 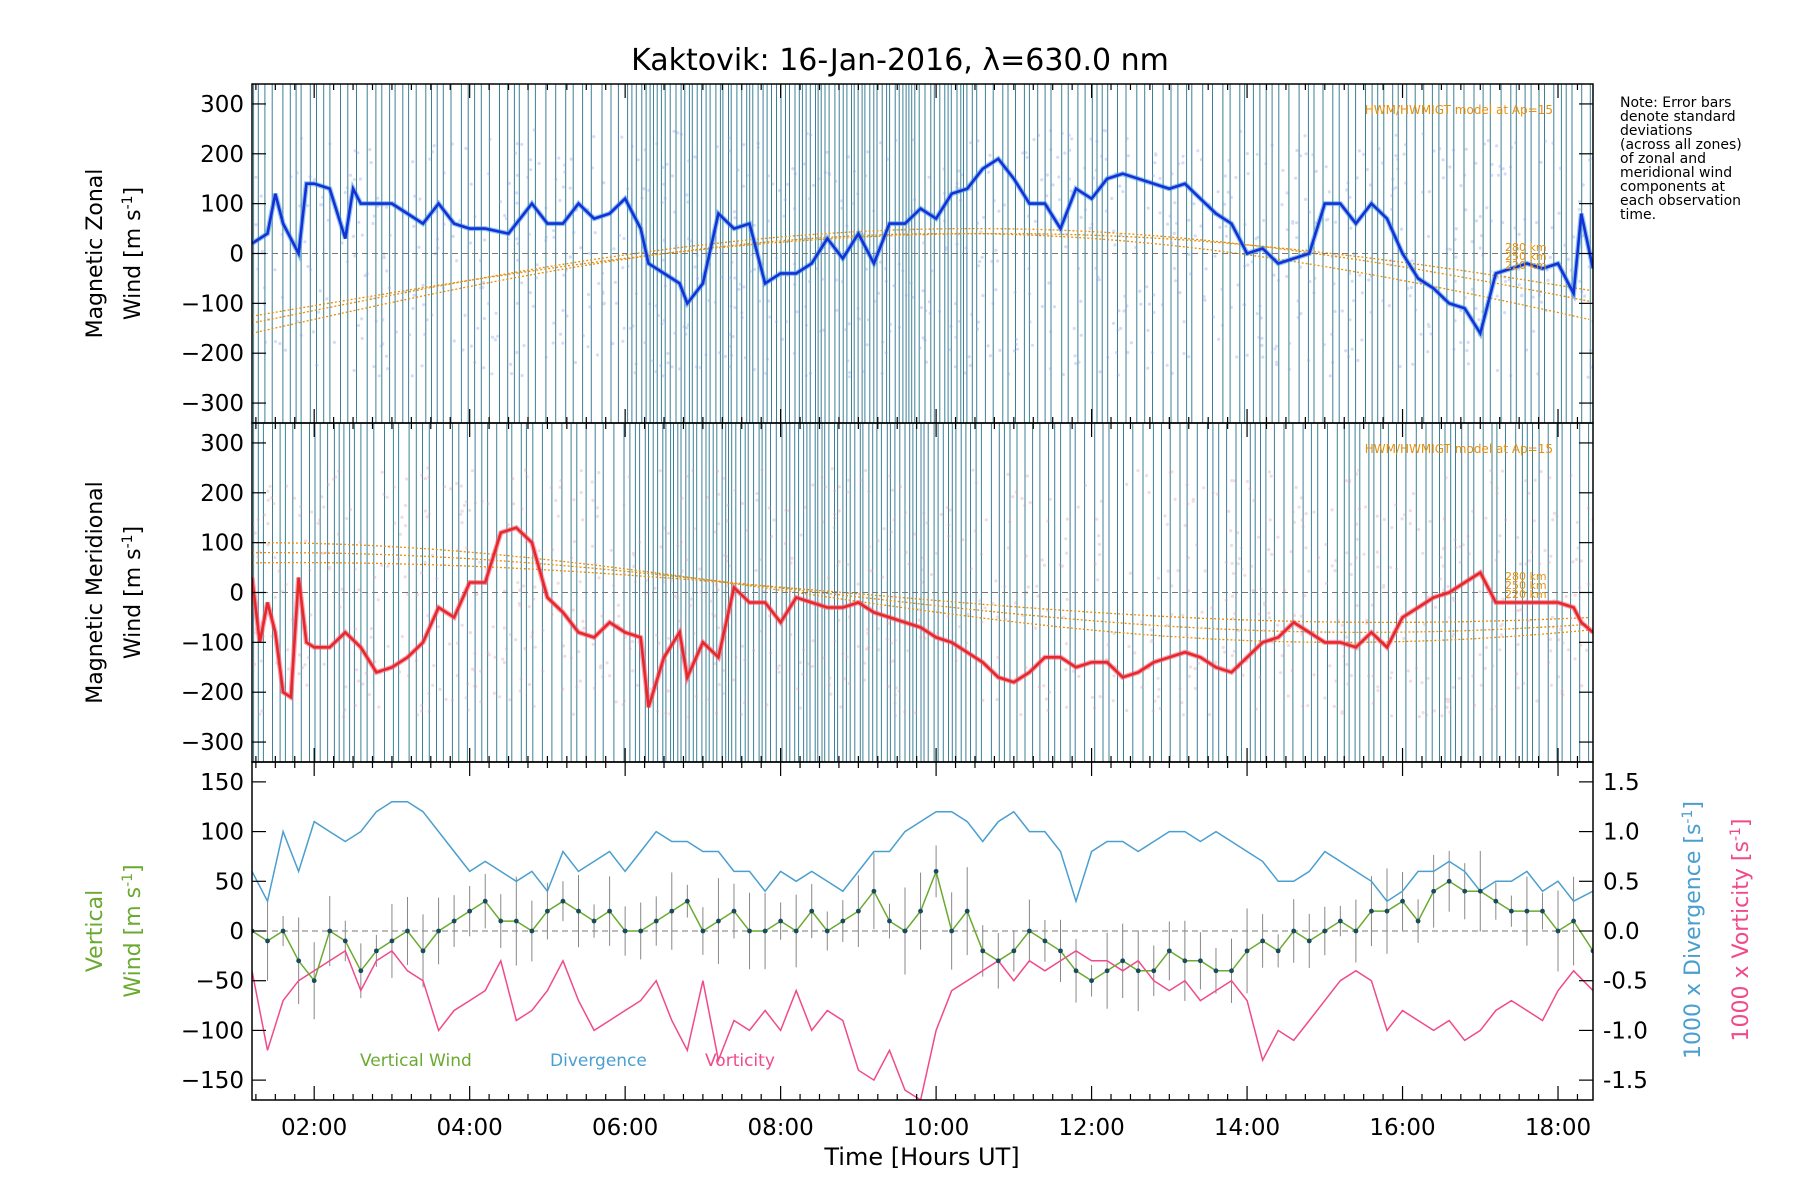 I want to click on legend-entry: Divergence, so click(x=598, y=1061).